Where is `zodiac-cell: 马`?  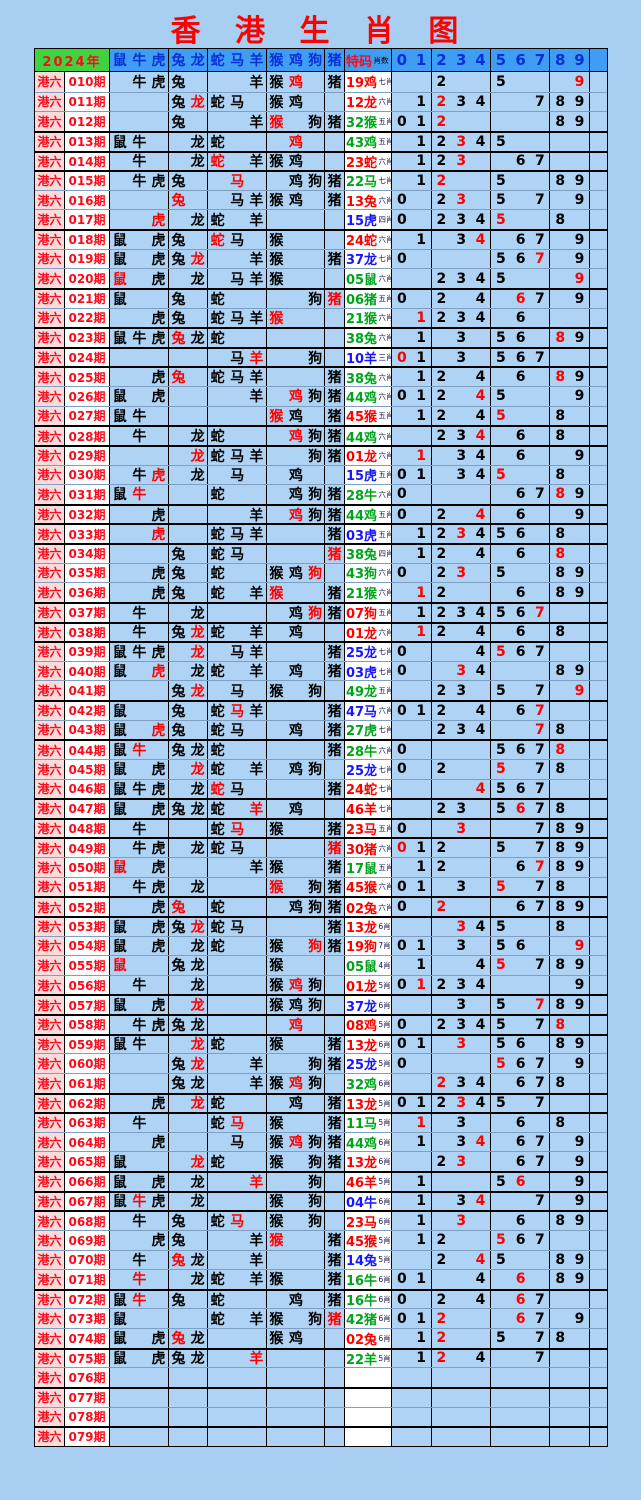
zodiac-cell: 马 is located at coordinates (237, 200).